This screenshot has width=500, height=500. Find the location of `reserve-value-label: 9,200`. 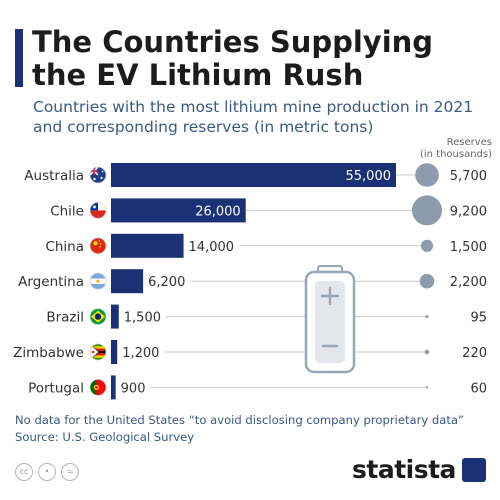

reserve-value-label: 9,200 is located at coordinates (468, 211).